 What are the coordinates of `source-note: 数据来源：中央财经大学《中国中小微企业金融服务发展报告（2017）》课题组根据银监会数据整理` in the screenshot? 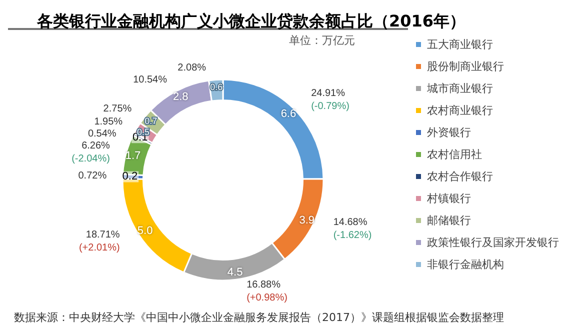 It's located at (259, 317).